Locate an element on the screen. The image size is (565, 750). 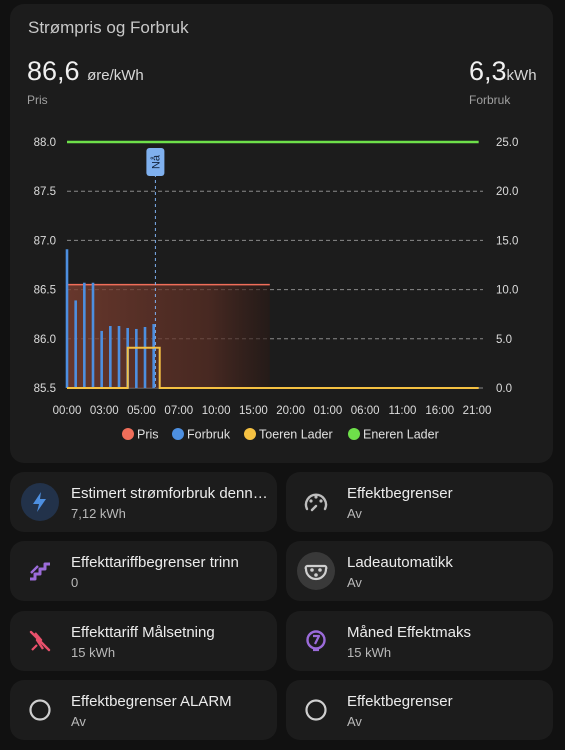
tile-title: Effekttariff Målsetning is located at coordinates (143, 632).